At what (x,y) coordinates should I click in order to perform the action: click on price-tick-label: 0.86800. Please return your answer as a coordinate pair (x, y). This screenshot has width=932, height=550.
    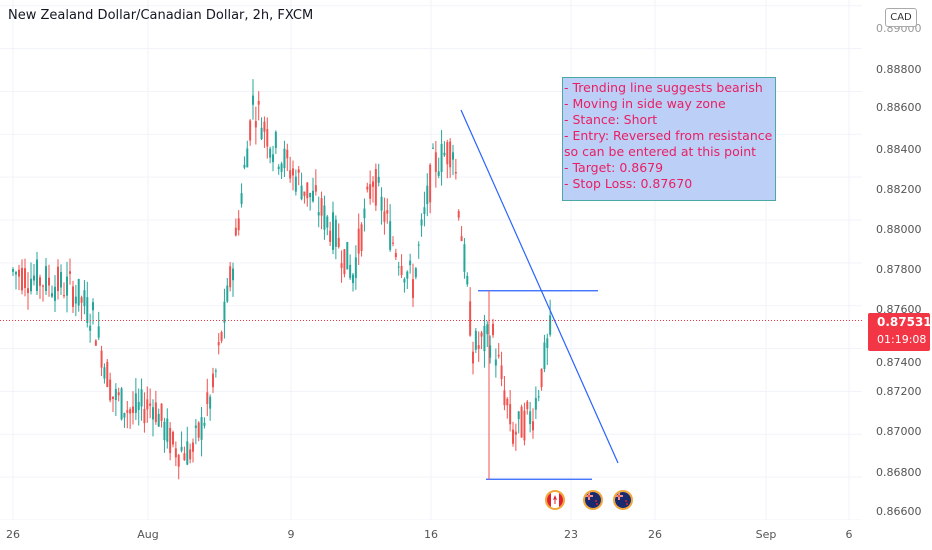
    Looking at the image, I should click on (899, 472).